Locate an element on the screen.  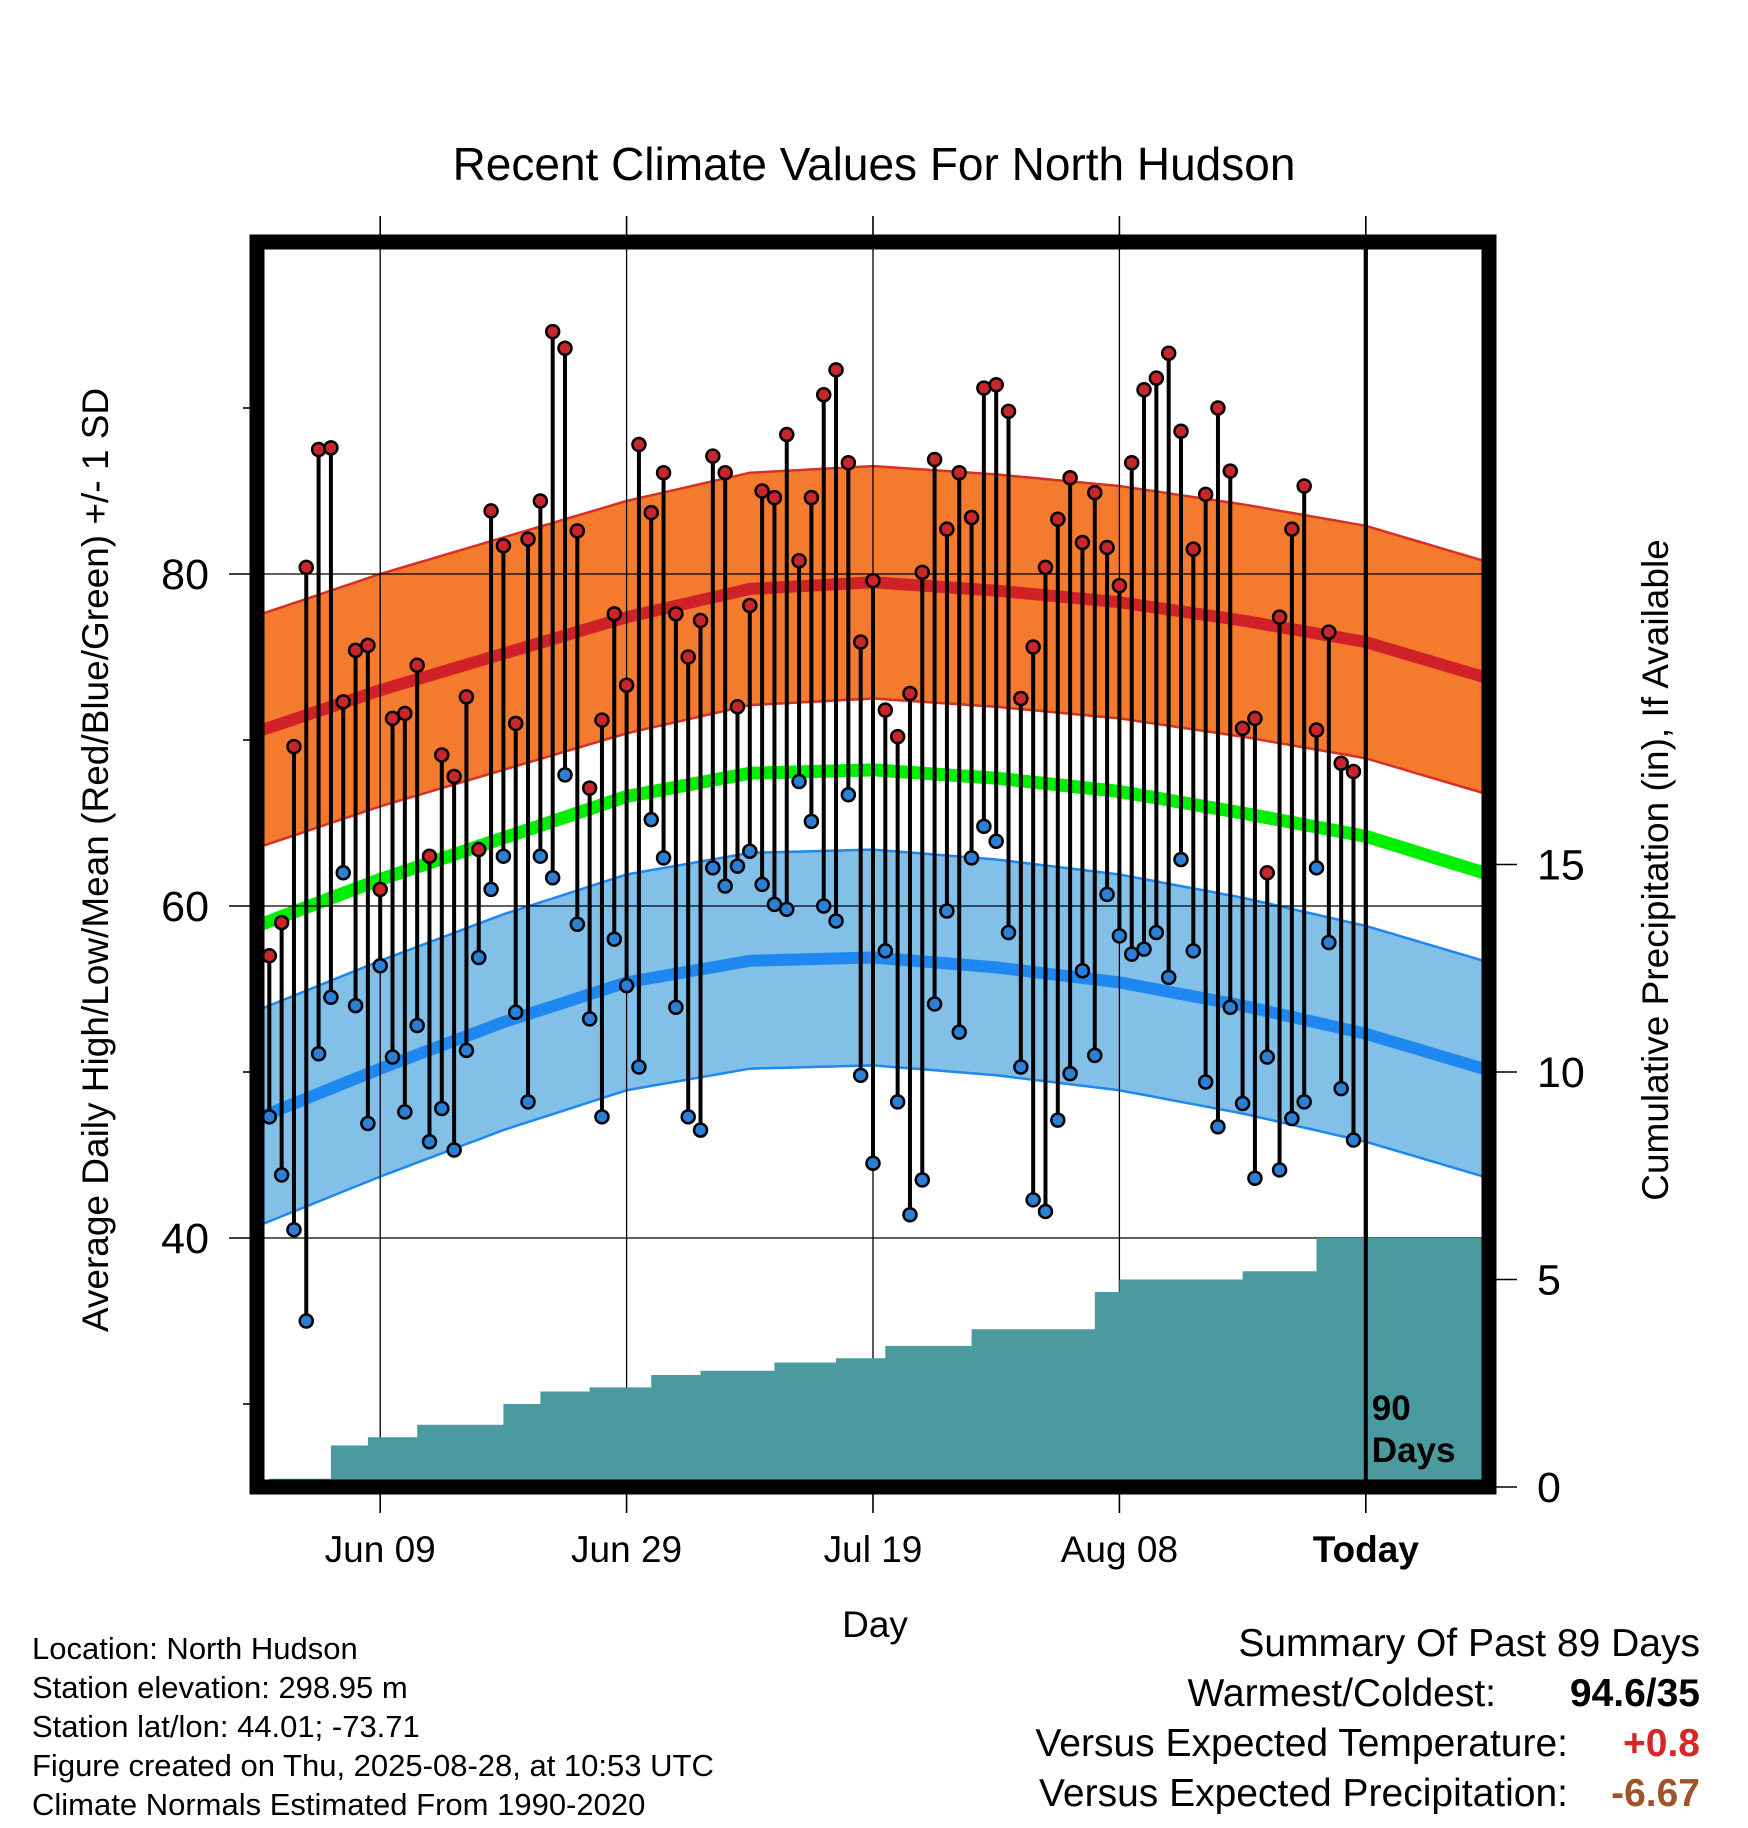
x-tick-label: Aug 08 is located at coordinates (1119, 1549).